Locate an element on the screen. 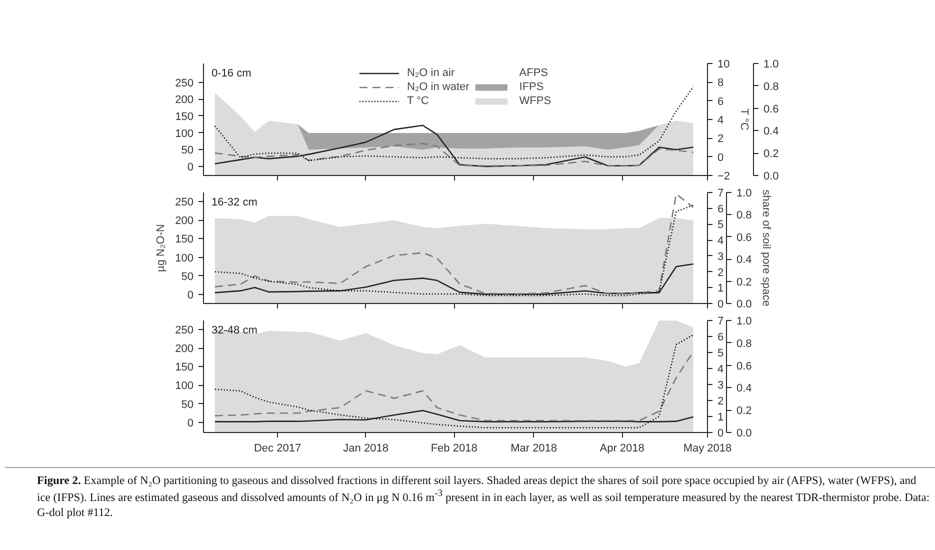 Image resolution: width=935 pixels, height=550 pixels. y3-axis-title: share of soil pore space is located at coordinates (766, 248).